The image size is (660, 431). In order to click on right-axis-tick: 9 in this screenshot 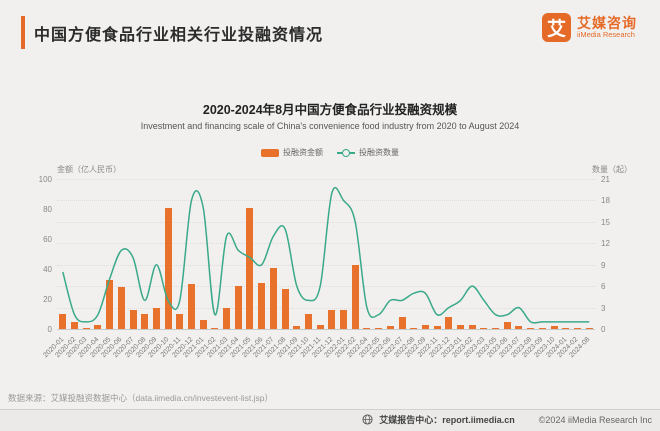, I will do `click(603, 265)`.